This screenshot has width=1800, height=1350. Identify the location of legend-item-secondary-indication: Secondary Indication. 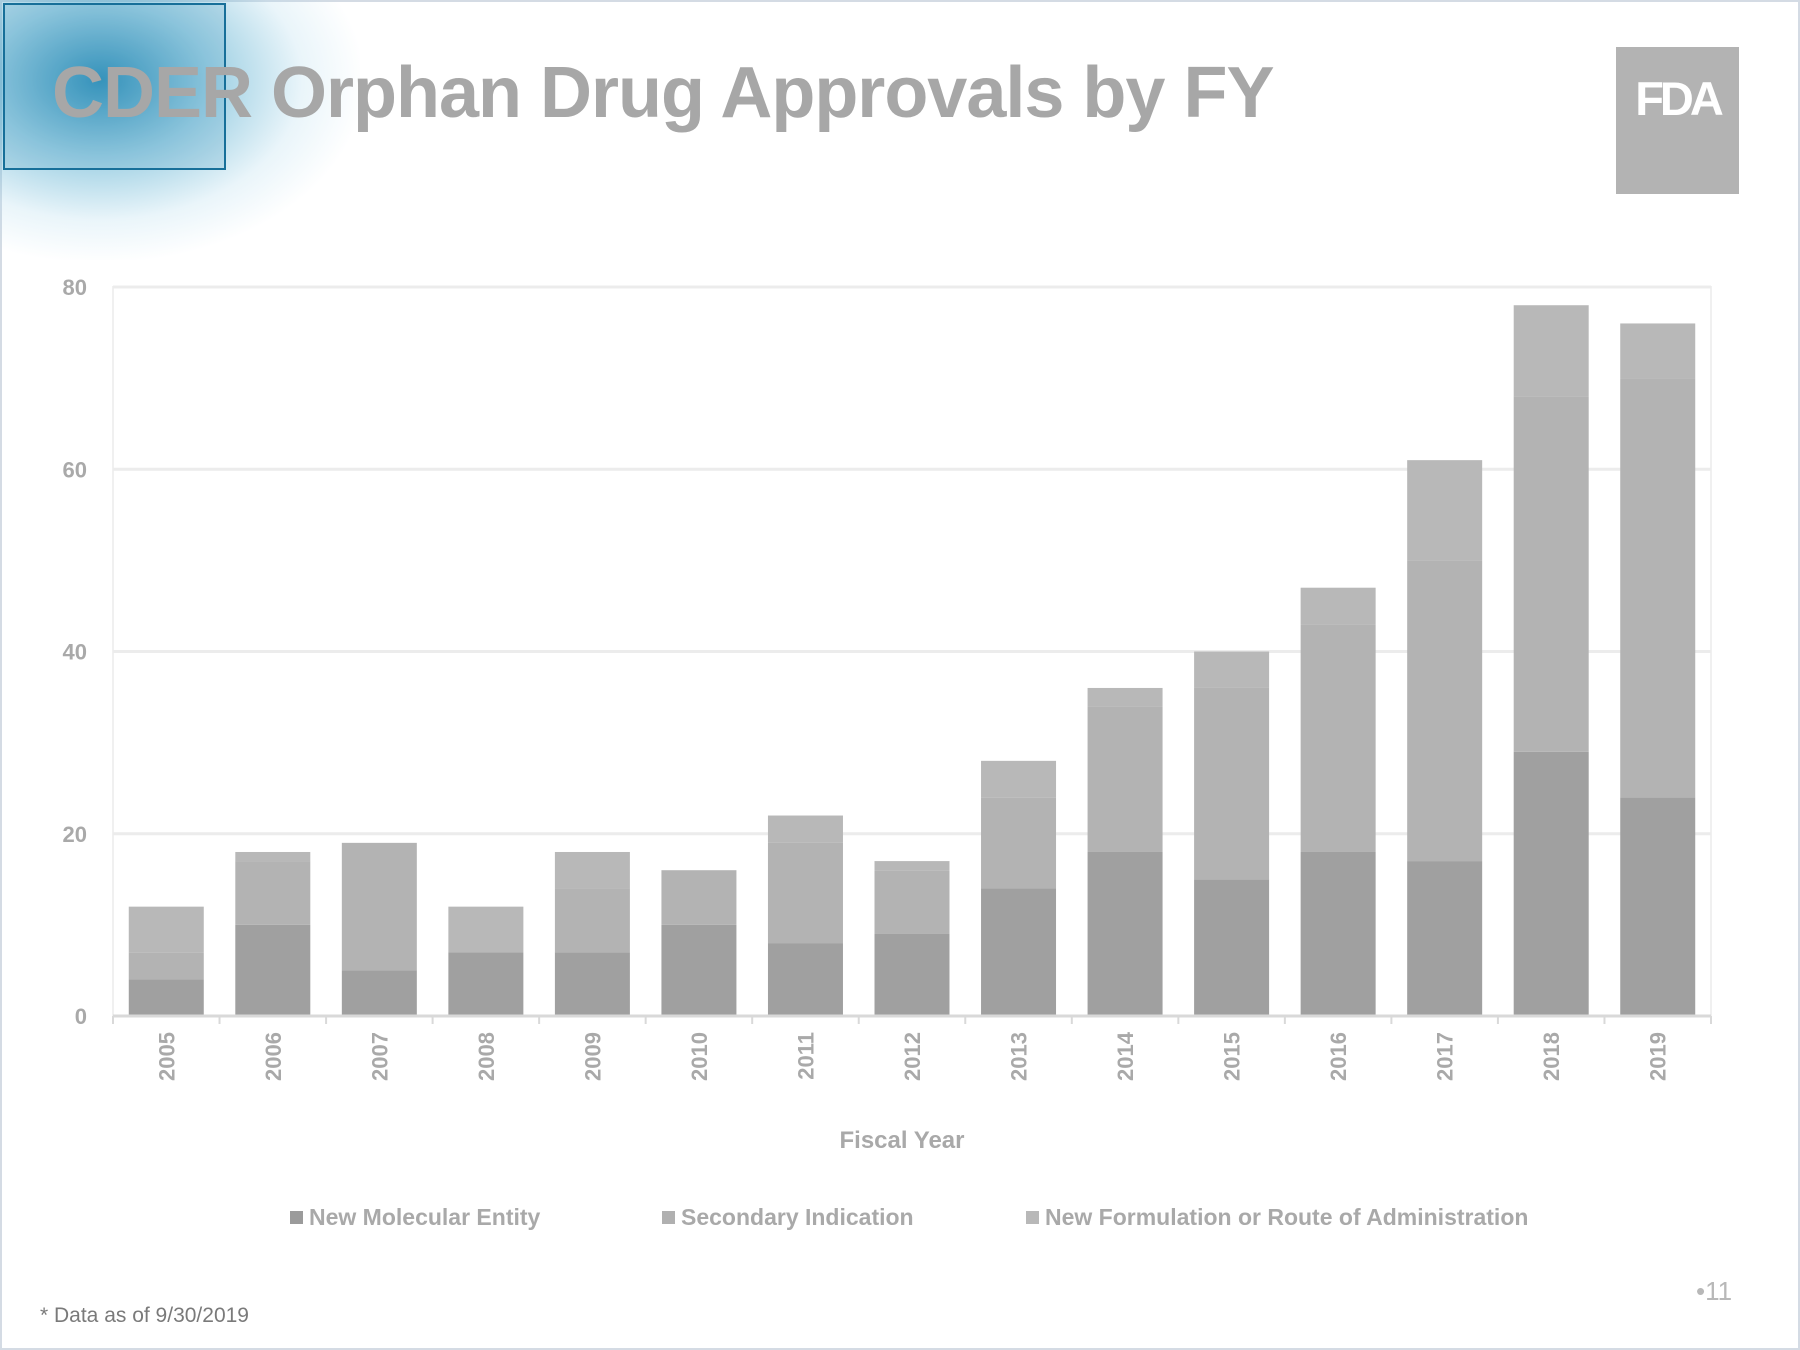
(844, 1217).